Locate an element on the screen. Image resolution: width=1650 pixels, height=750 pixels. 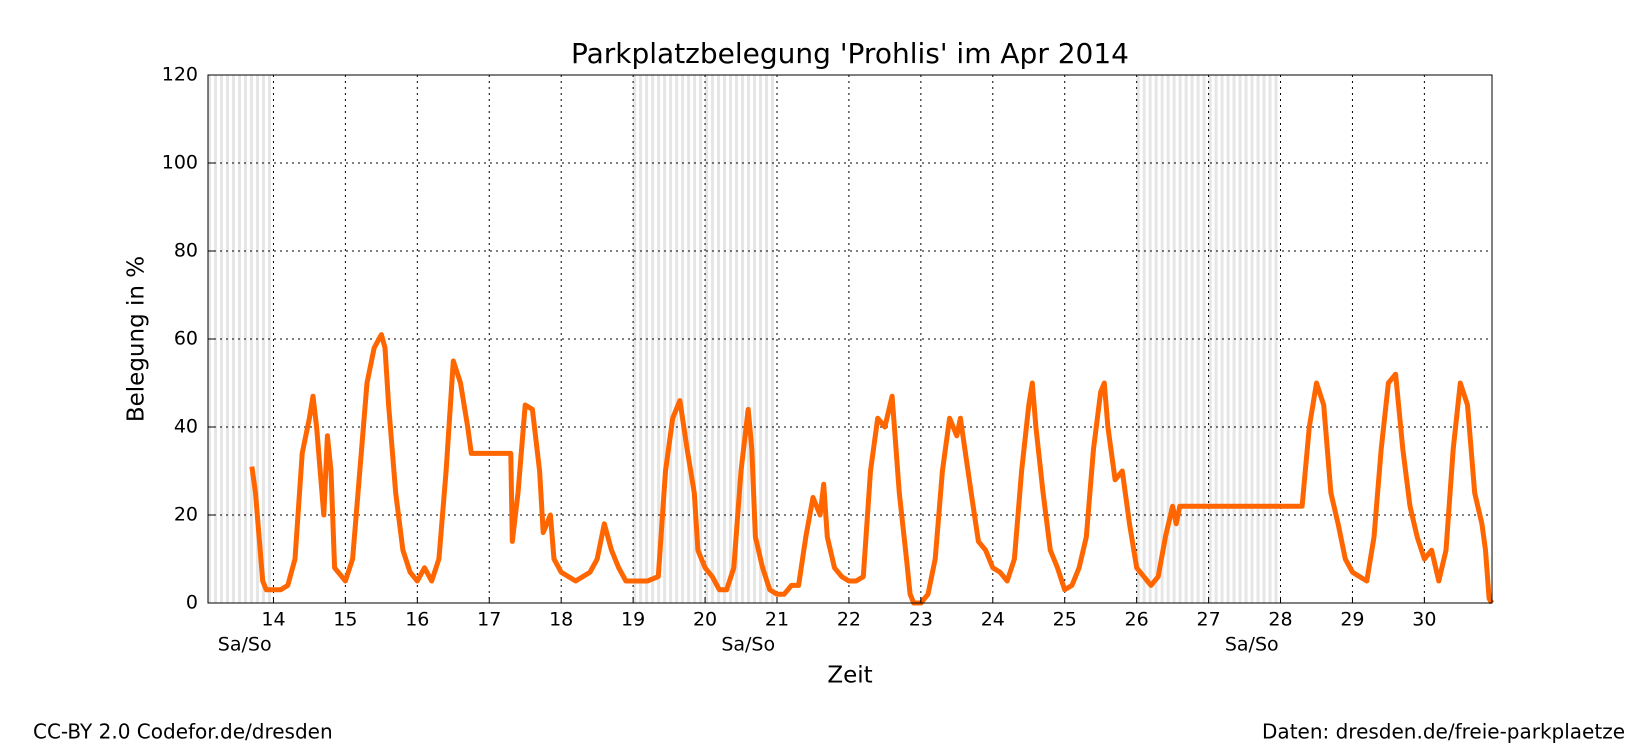
x-tick-label: 19 is located at coordinates (633, 620).